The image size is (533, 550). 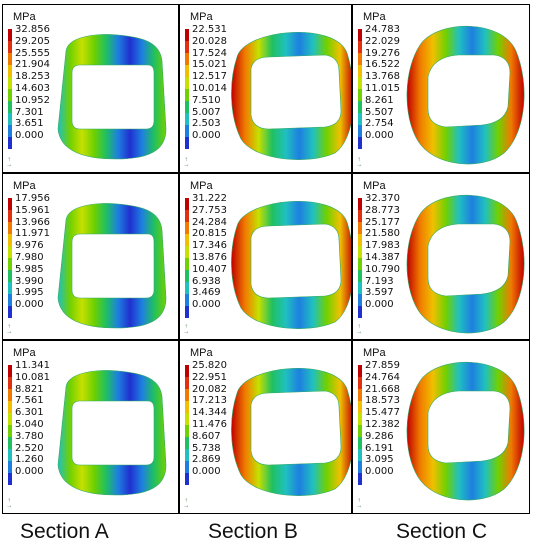 What do you see at coordinates (209, 198) in the screenshot?
I see `legend-tick-label: 31.222` at bounding box center [209, 198].